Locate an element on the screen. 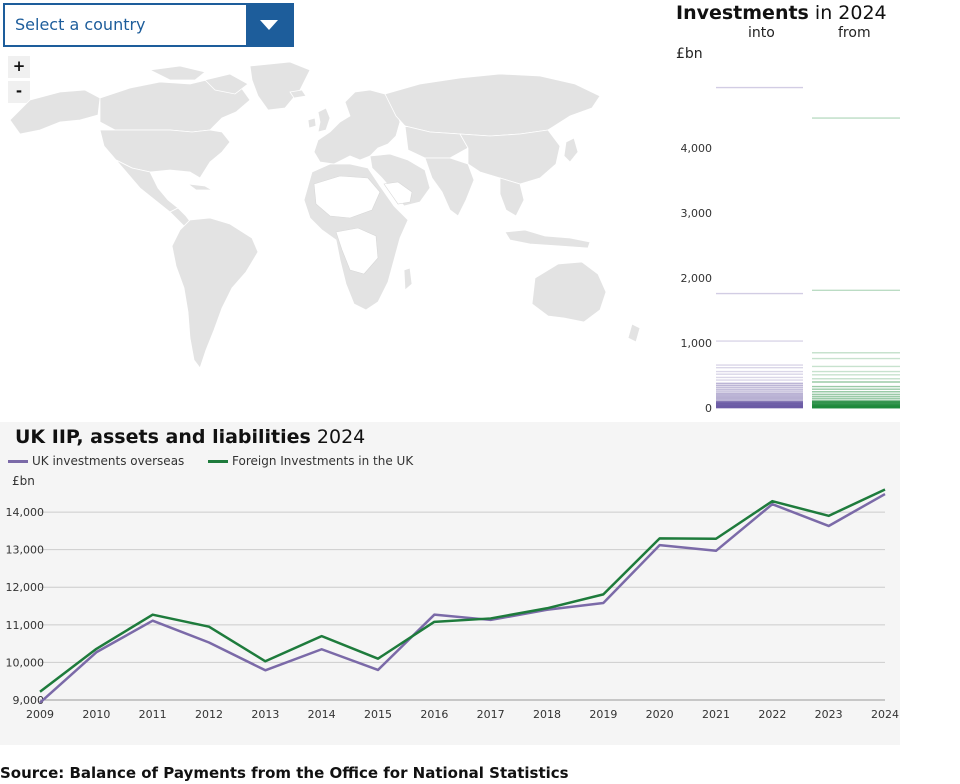  region-europe is located at coordinates (357, 127).